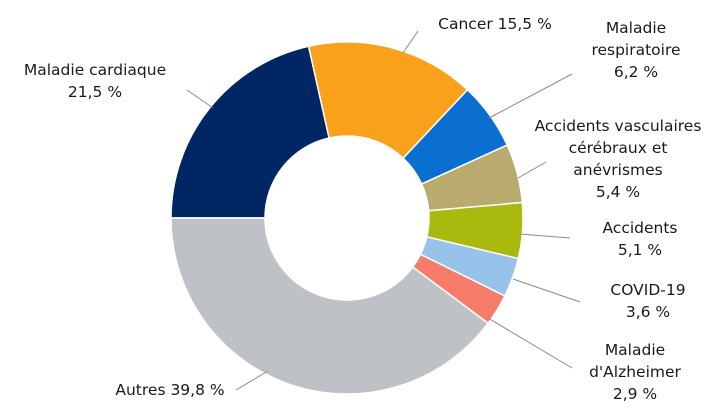 Image resolution: width=718 pixels, height=417 pixels. I want to click on data-label: 6,2 %, so click(636, 72).